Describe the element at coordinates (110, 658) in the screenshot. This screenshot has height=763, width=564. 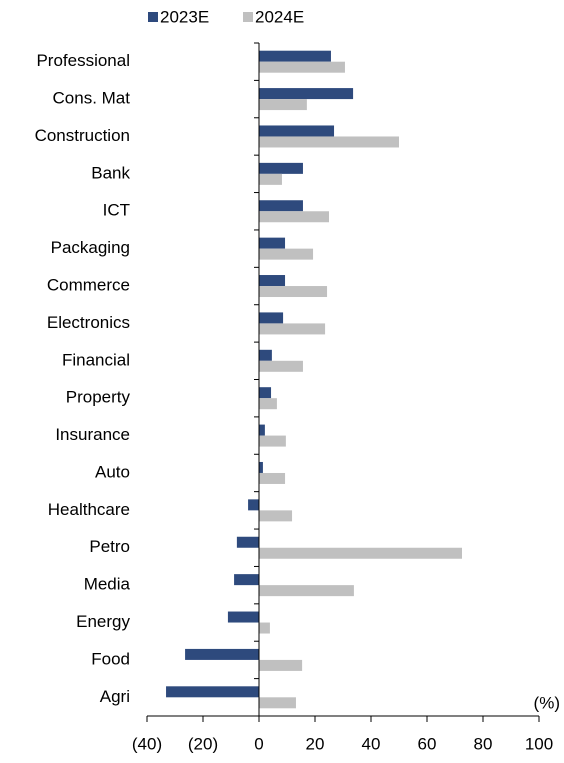
I see `y-tick-label: Food` at that location.